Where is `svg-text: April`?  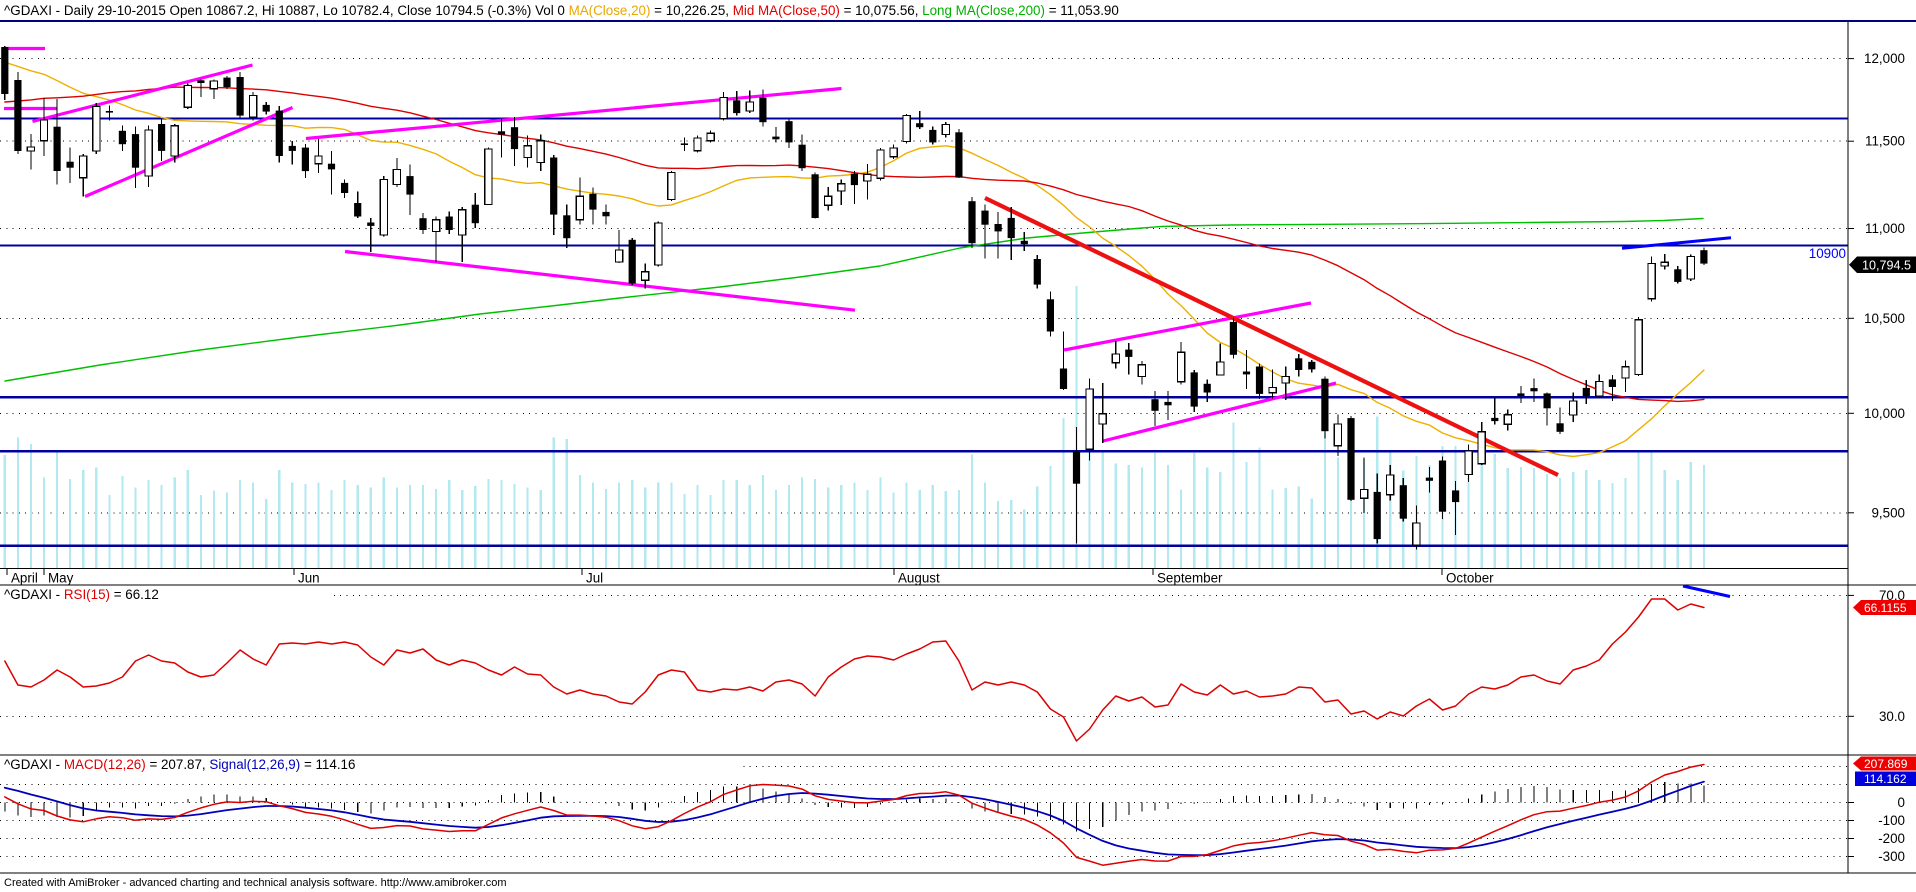 svg-text: April is located at coordinates (24, 578).